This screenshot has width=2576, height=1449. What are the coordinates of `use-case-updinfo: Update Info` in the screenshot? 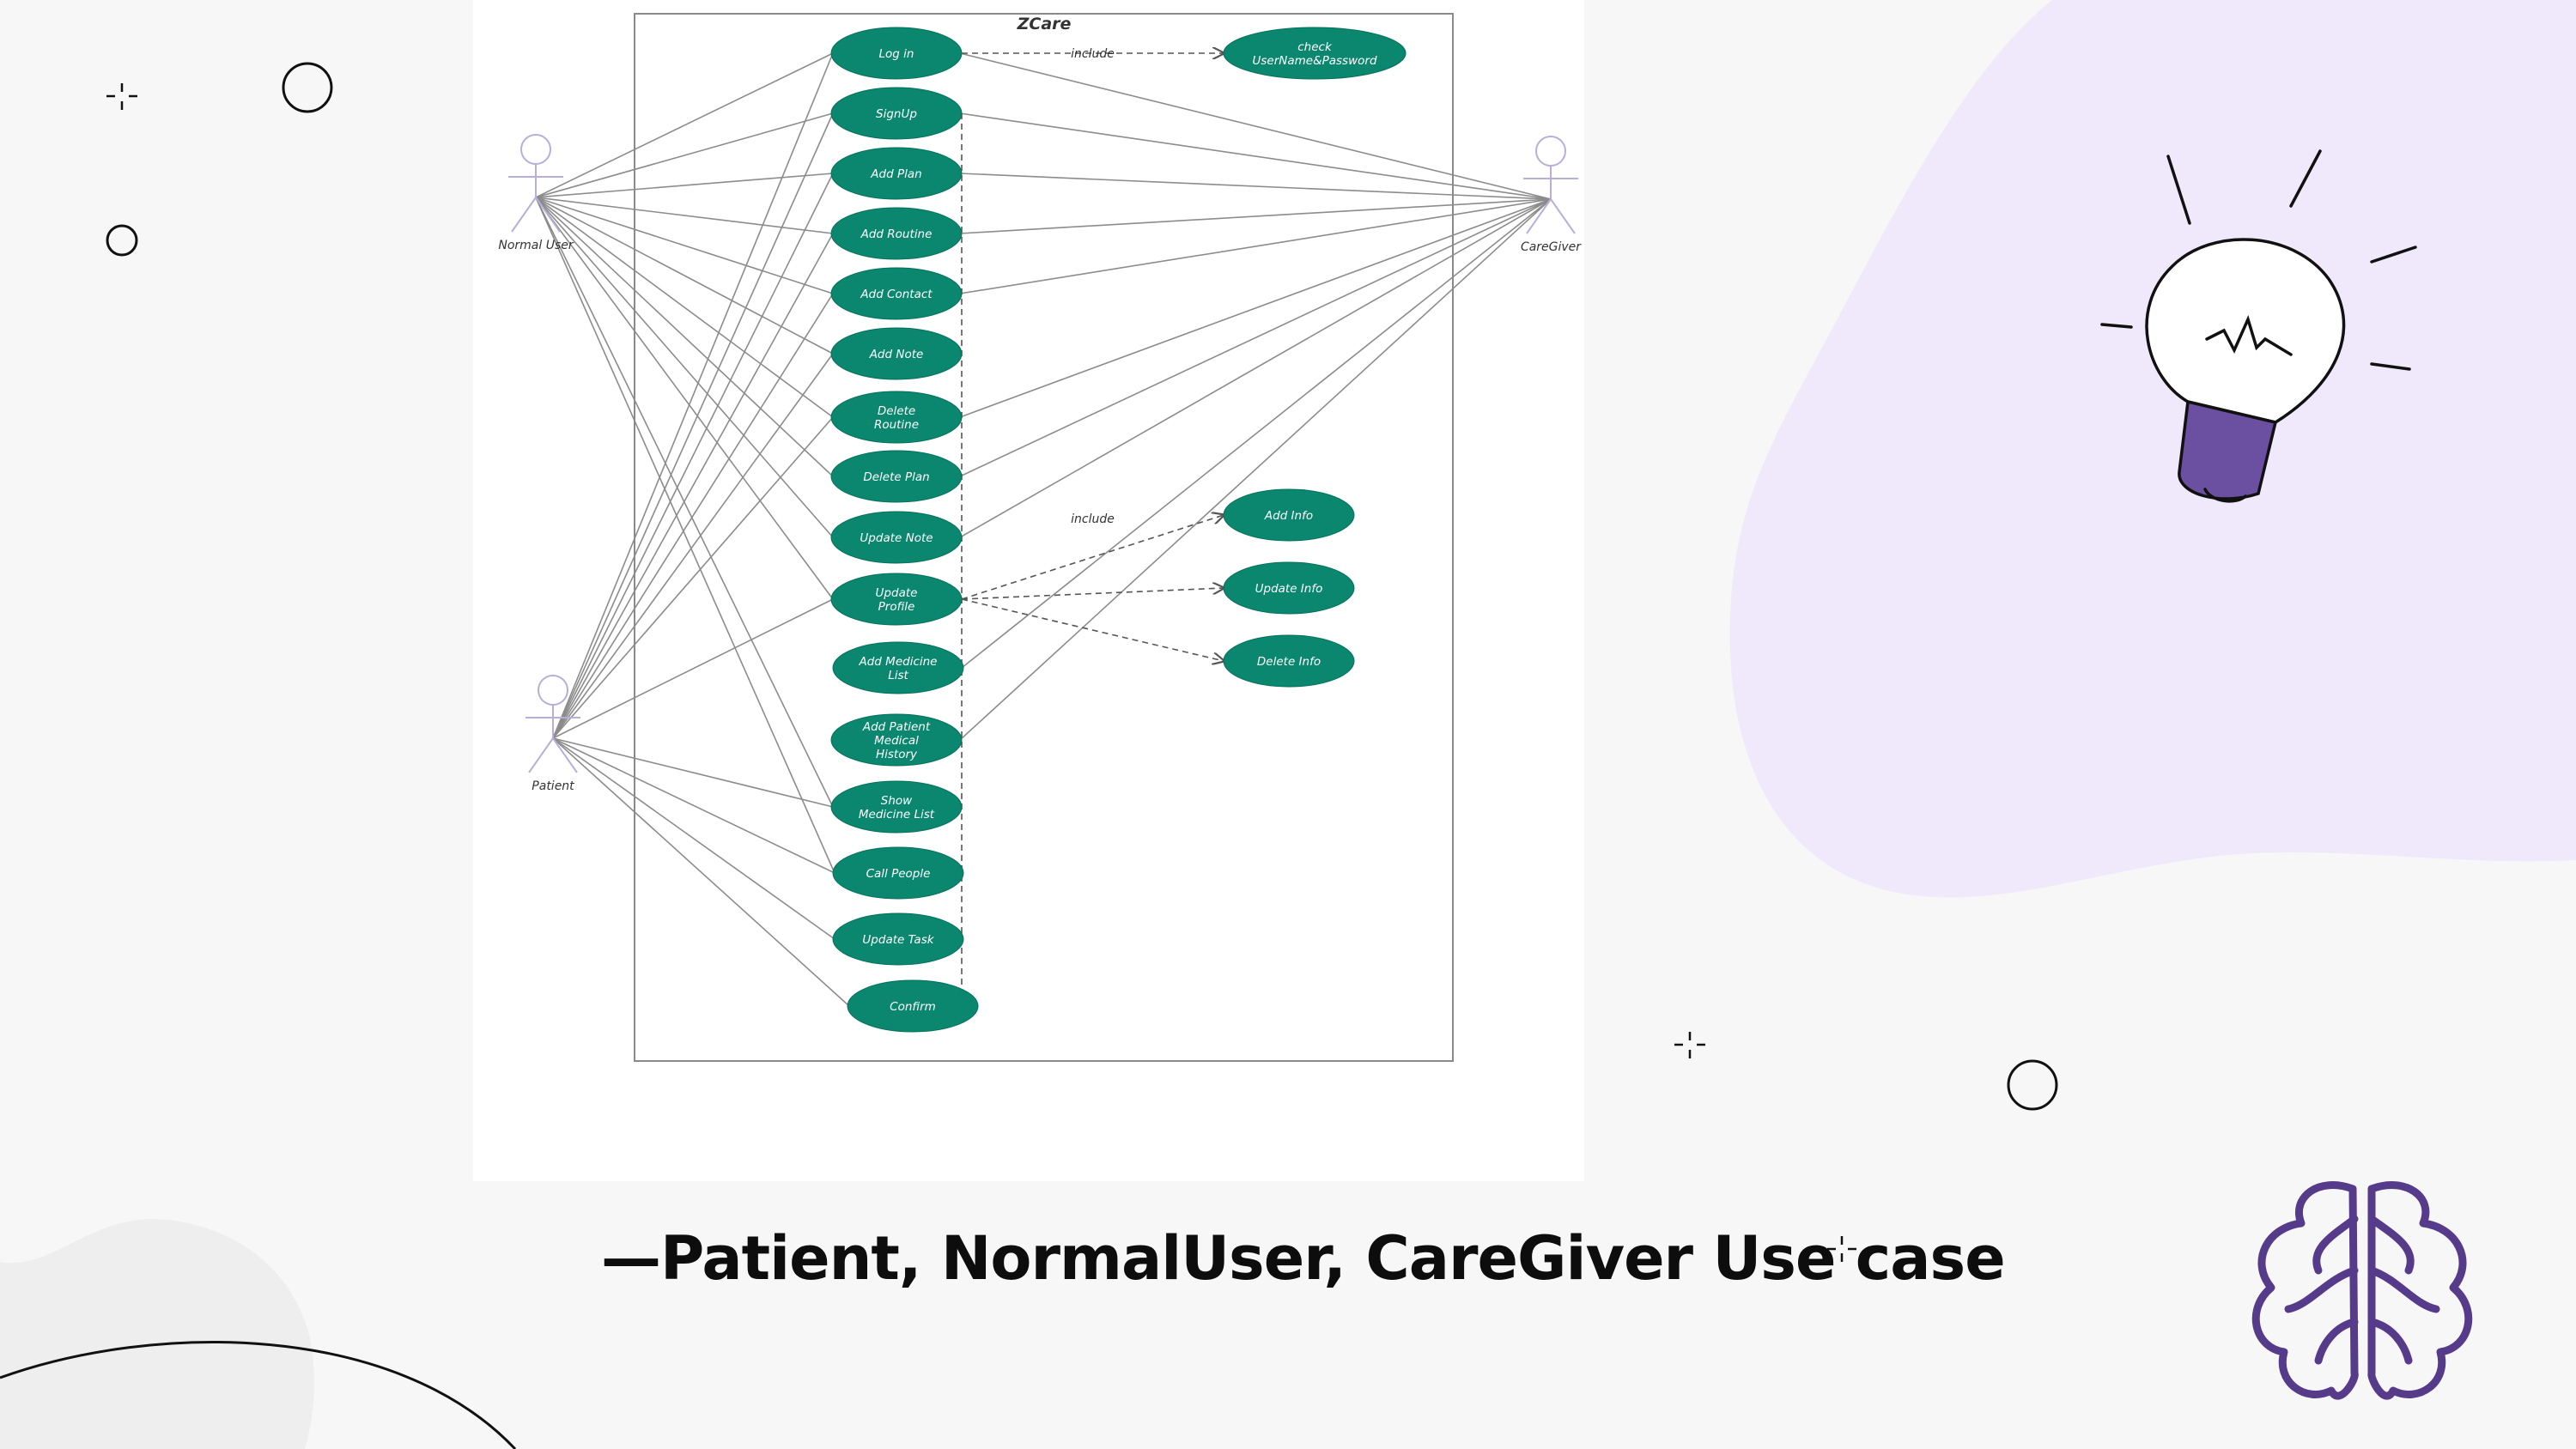 It's located at (1289, 588).